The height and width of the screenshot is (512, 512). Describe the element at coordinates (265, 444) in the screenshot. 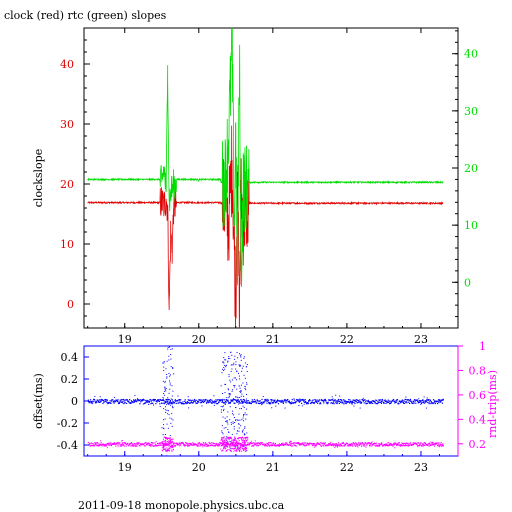

I see `rnd-trip-points` at that location.